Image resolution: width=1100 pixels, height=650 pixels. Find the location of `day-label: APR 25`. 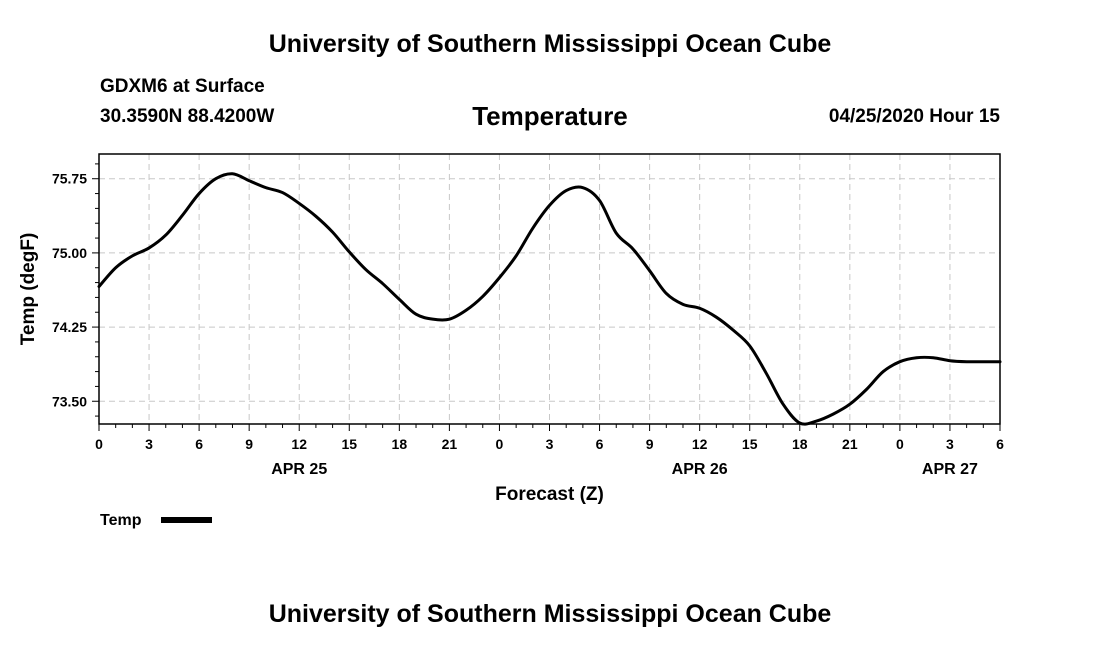

day-label: APR 25 is located at coordinates (299, 469).